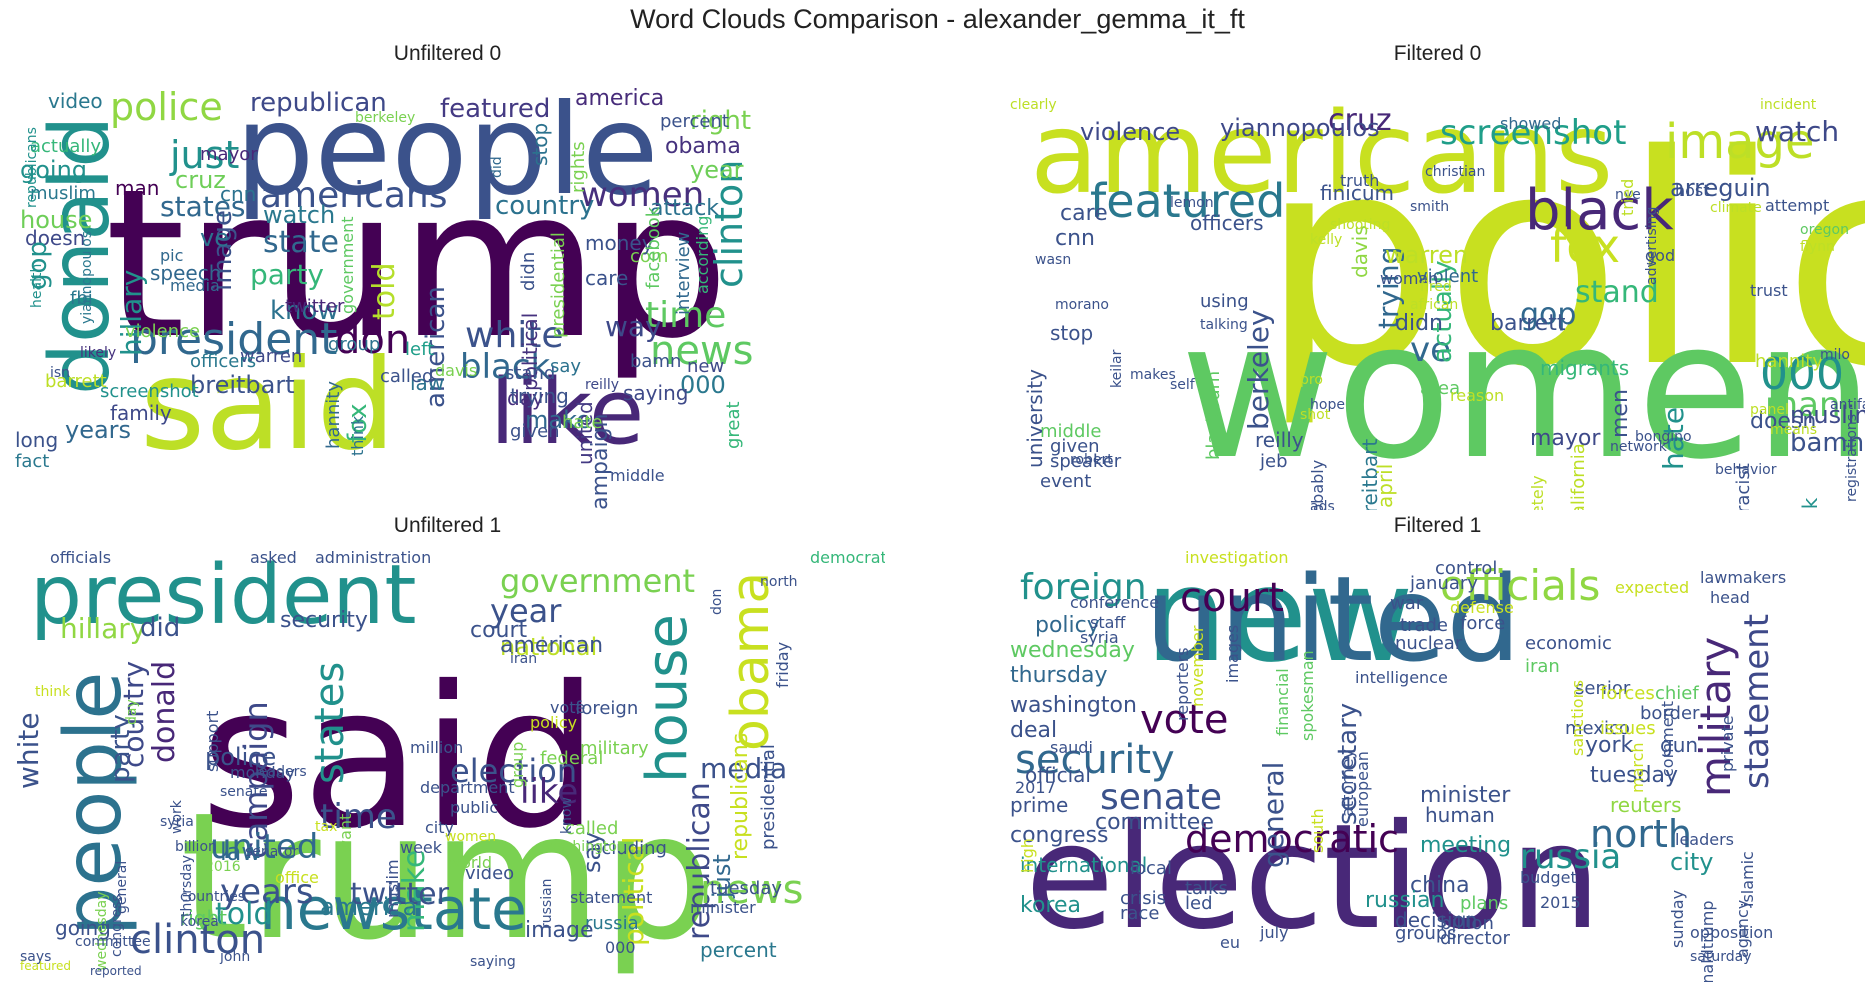 The image size is (1875, 985). I want to click on cloud-word: senate, so click(1161, 797).